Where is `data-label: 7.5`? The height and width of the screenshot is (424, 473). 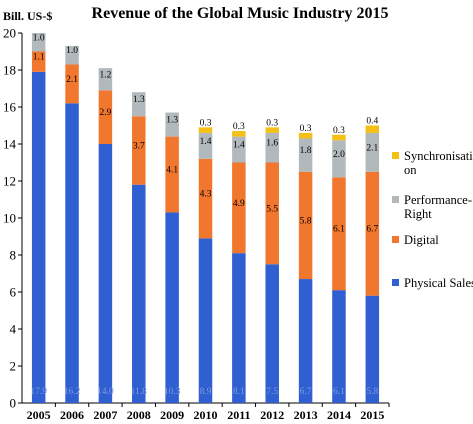 data-label: 7.5 is located at coordinates (272, 392).